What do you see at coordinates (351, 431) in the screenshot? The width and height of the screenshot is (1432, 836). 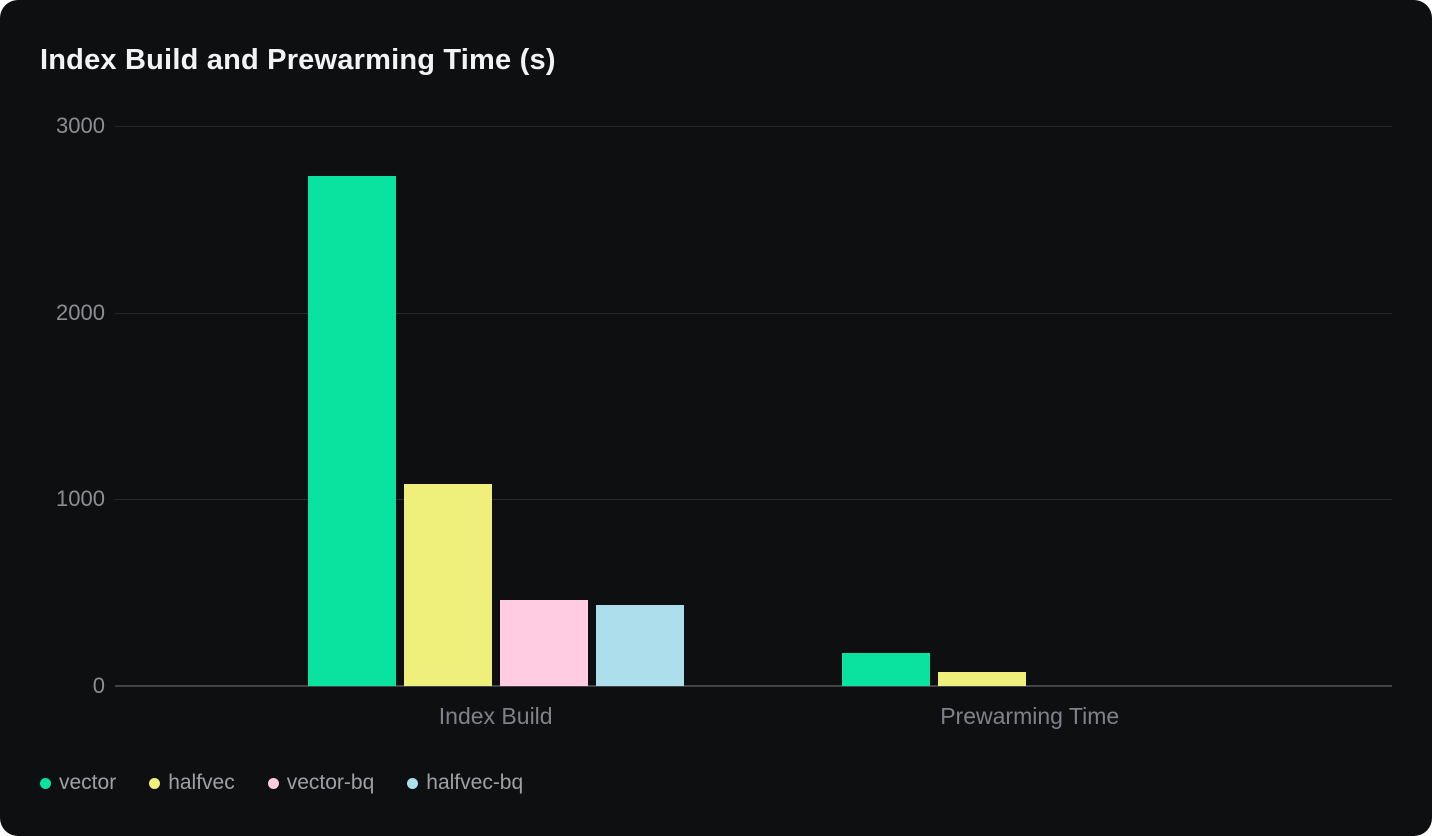 I see `bar-vector-index-build` at bounding box center [351, 431].